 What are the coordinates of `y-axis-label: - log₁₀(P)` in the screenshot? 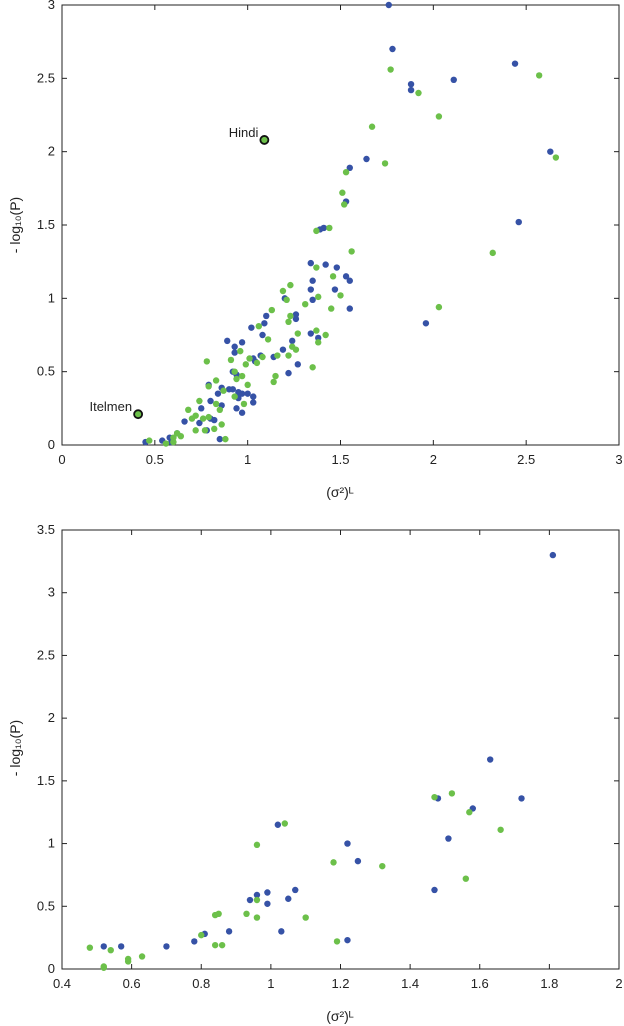 It's located at (15, 748).